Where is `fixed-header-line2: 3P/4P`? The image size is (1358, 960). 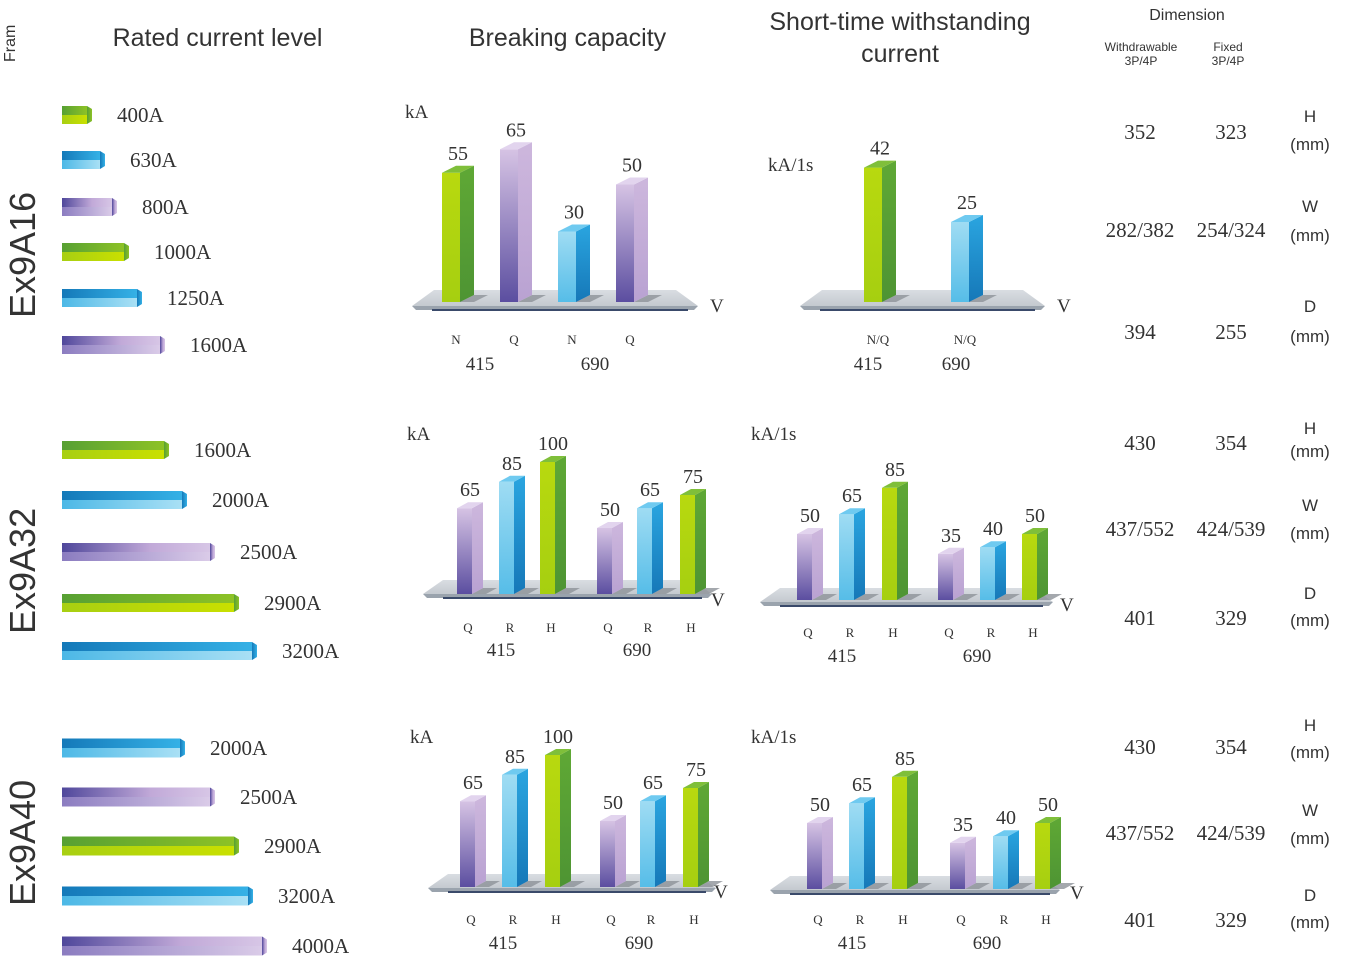 fixed-header-line2: 3P/4P is located at coordinates (1228, 61).